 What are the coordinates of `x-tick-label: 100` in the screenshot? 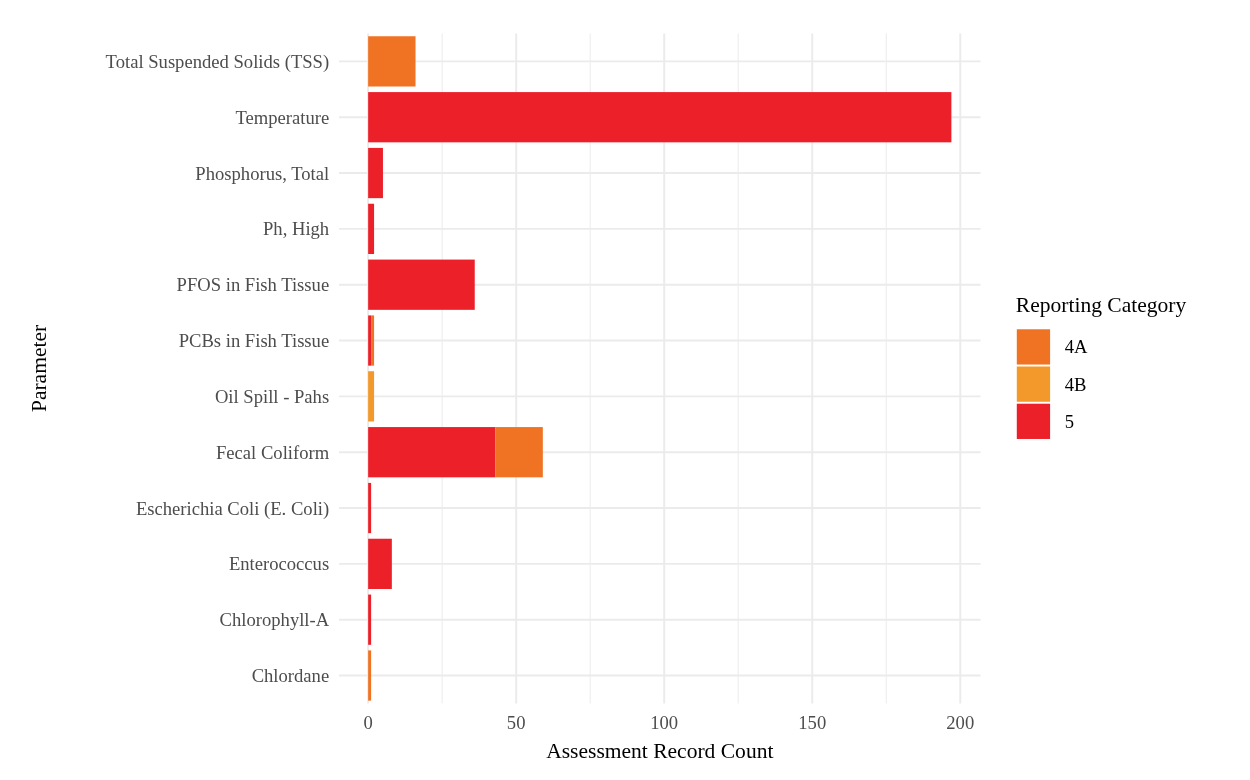 It's located at (664, 722).